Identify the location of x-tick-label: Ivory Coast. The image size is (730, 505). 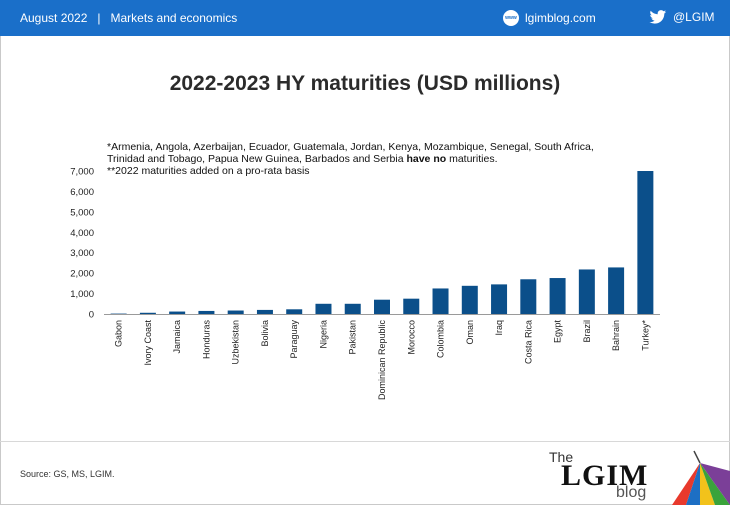
(148, 343).